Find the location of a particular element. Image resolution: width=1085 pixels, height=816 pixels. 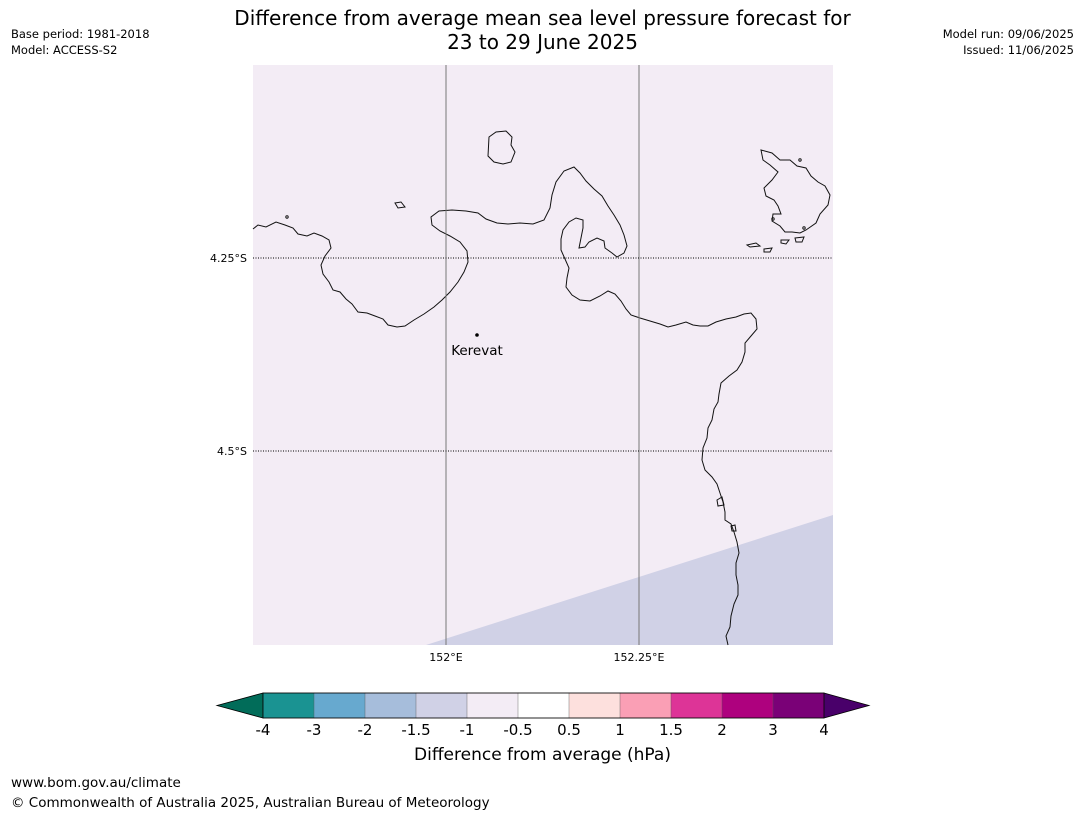

colorbar-tick-label: 2 is located at coordinates (722, 730).